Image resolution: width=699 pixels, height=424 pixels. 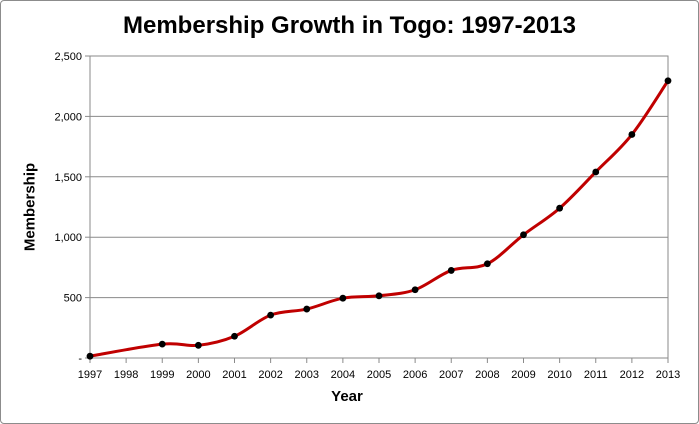 I want to click on x-tick-label: 2012, so click(x=632, y=375).